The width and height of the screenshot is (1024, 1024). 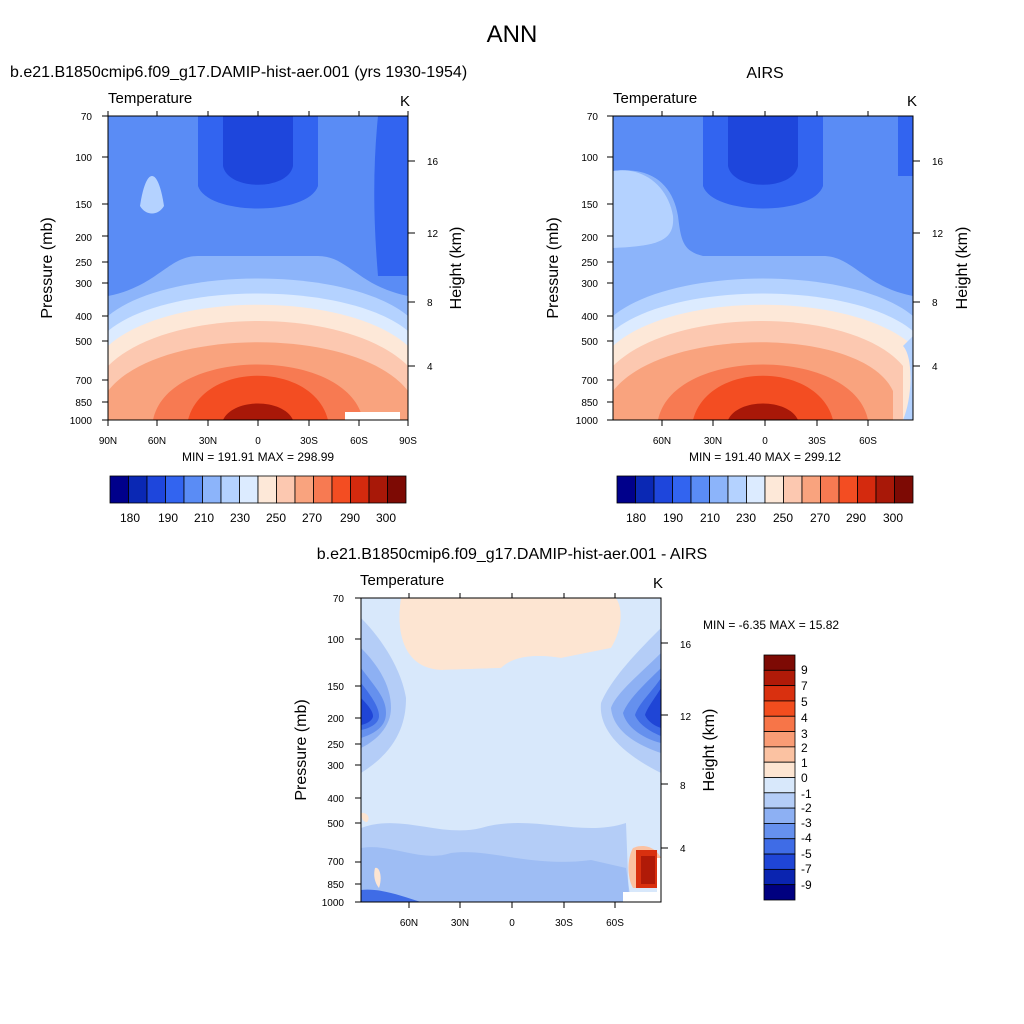 I want to click on panel-obs-colorbar-labels: 180 190 210 230 250 270 290 300, so click(x=764, y=518).